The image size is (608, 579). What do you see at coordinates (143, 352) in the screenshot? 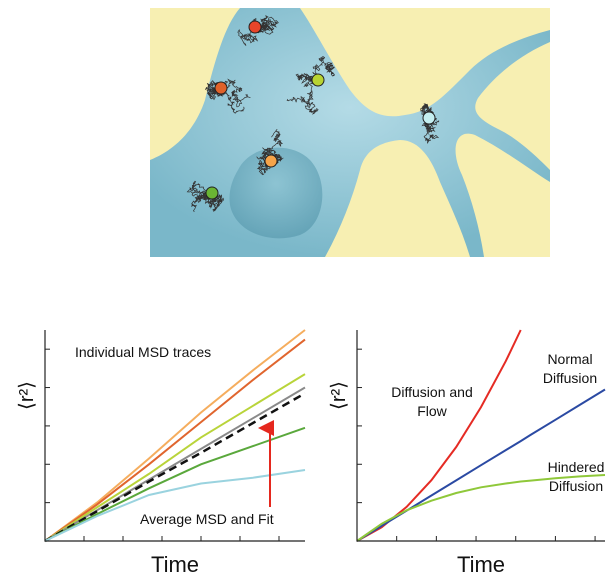
I see `annotation: Individual MSD traces` at bounding box center [143, 352].